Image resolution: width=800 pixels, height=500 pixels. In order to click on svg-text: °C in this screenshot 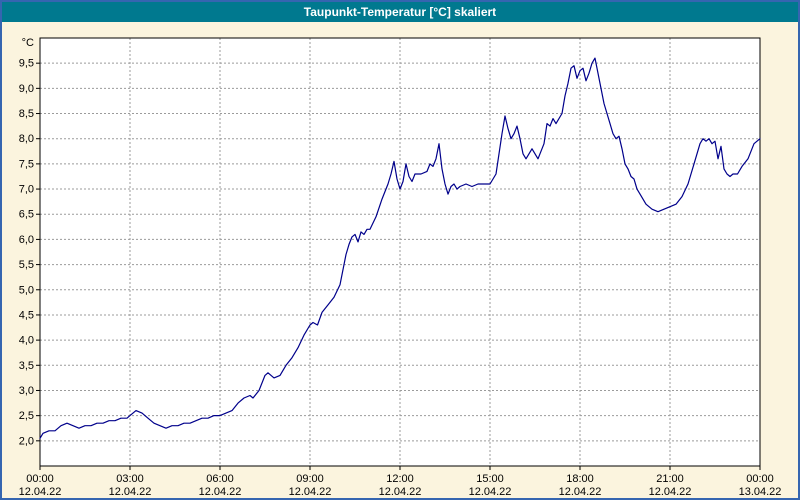, I will do `click(28, 43)`.